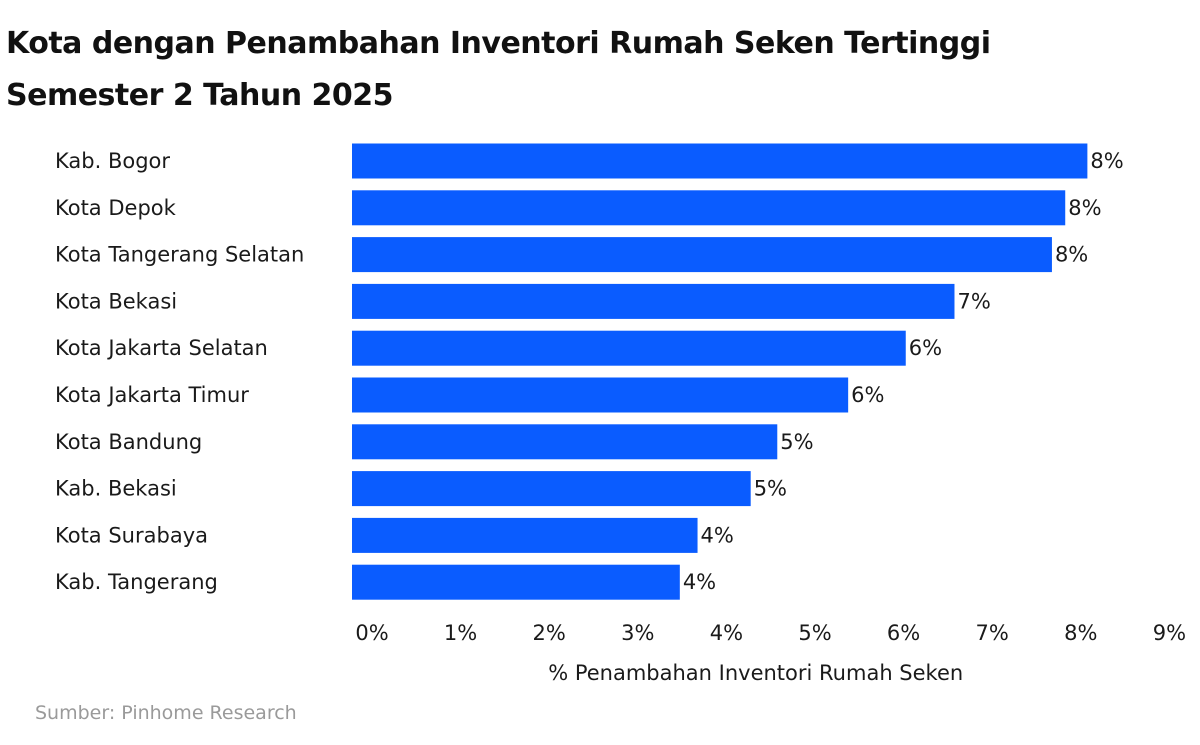 Image resolution: width=1200 pixels, height=745 pixels. What do you see at coordinates (1169, 633) in the screenshot?
I see `x-tick-label: 9%` at bounding box center [1169, 633].